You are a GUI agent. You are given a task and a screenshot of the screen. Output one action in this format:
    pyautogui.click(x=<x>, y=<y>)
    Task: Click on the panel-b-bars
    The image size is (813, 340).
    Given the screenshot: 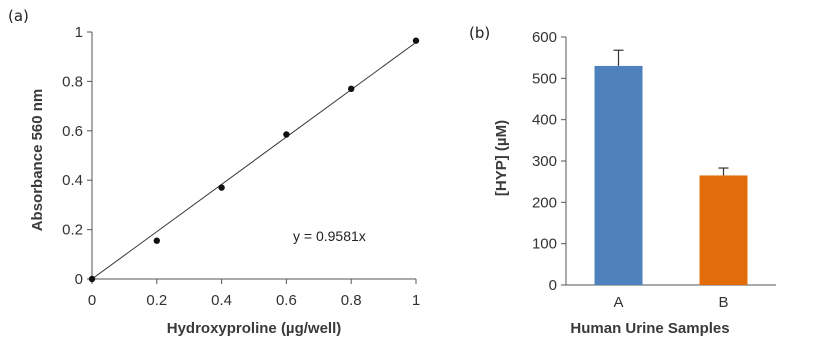 What is the action you would take?
    pyautogui.click(x=671, y=167)
    